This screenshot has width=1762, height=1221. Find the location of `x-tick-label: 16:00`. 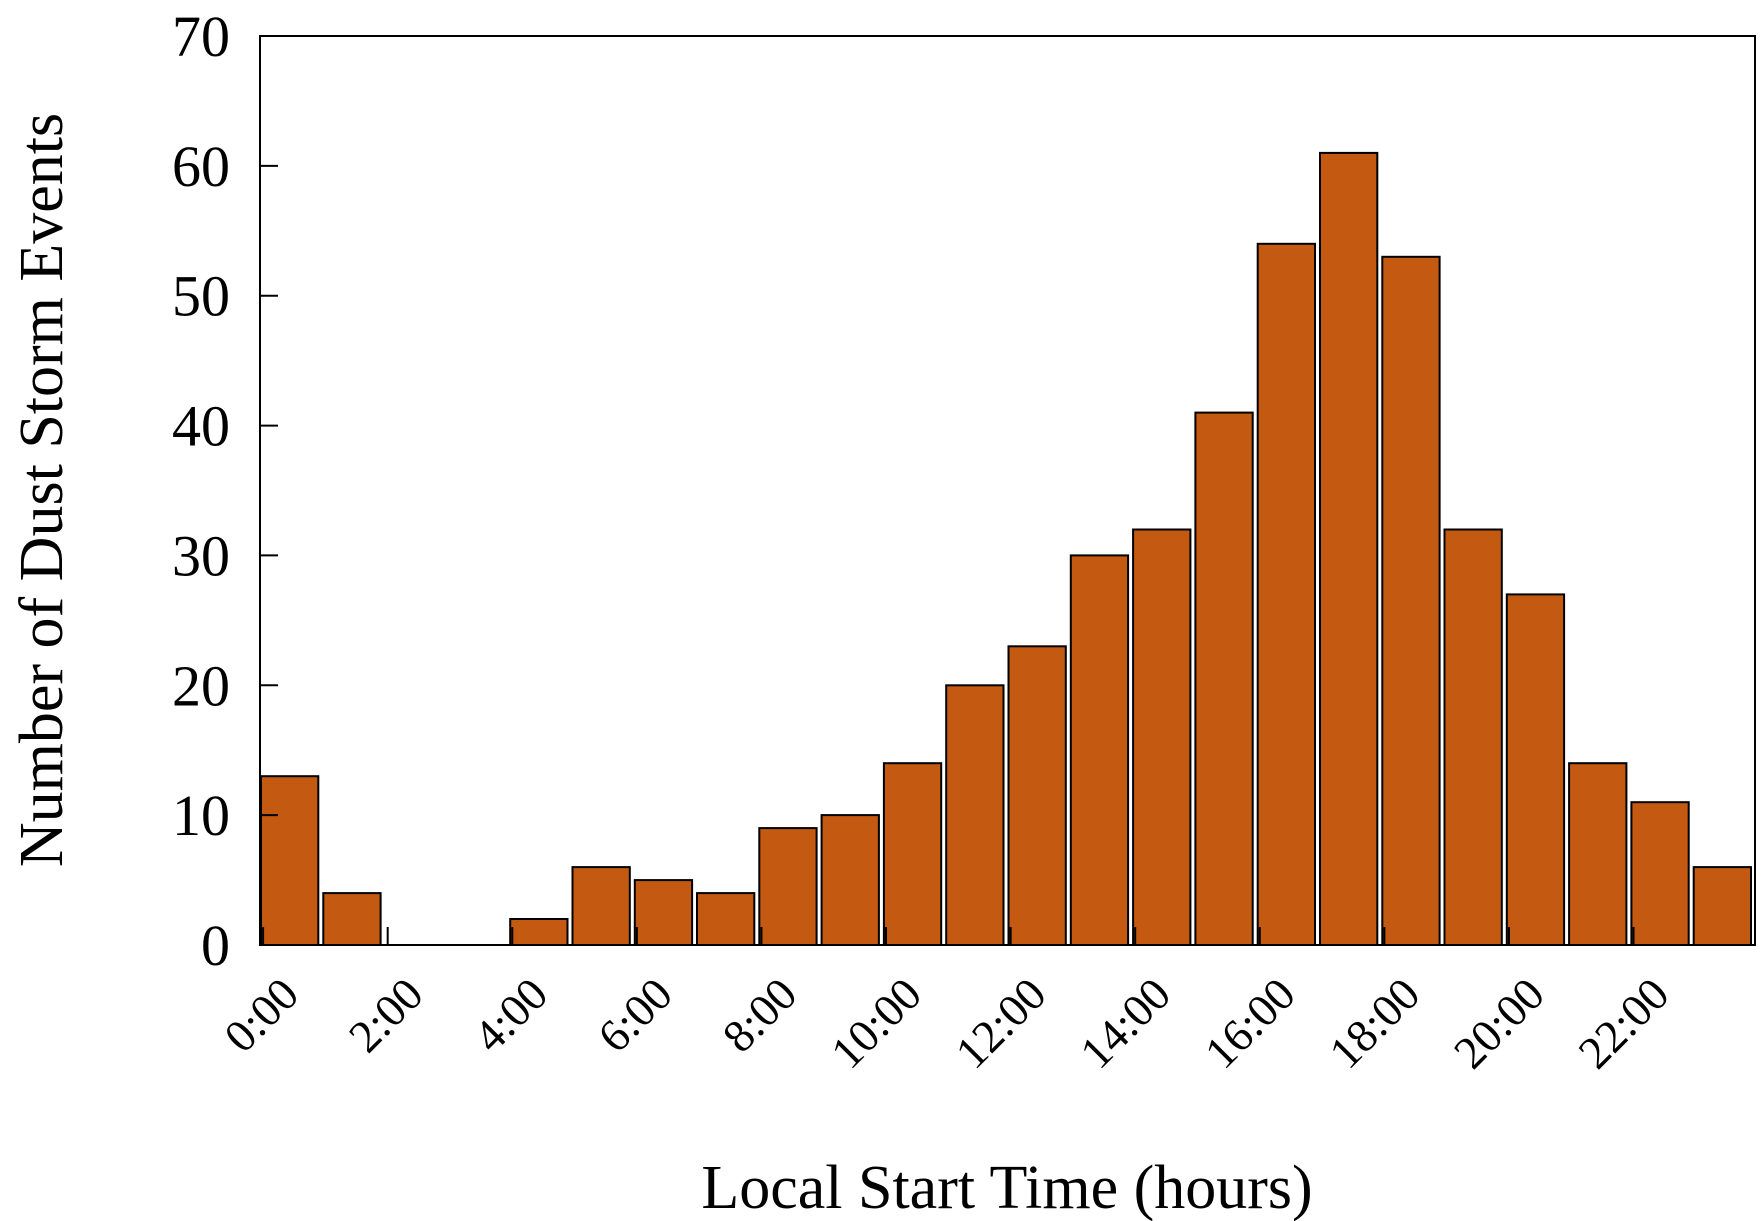

x-tick-label: 16:00 is located at coordinates (1250, 1023).